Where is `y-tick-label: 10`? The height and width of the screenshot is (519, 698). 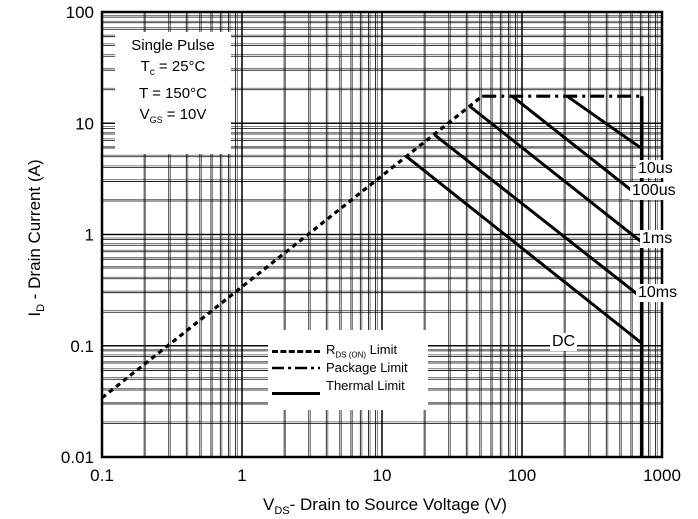 y-tick-label: 10 is located at coordinates (84, 123).